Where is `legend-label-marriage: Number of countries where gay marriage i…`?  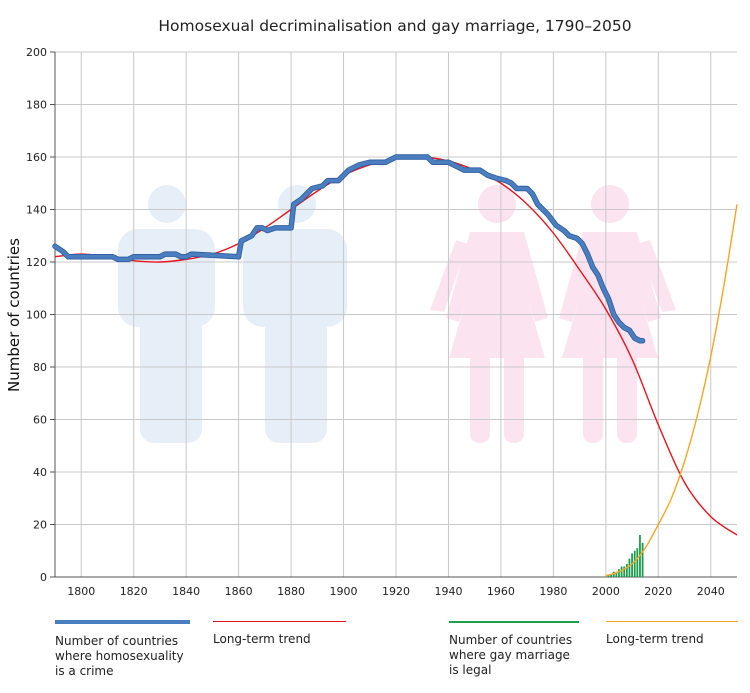 legend-label-marriage: Number of countries where gay marriage i… is located at coordinates (511, 655).